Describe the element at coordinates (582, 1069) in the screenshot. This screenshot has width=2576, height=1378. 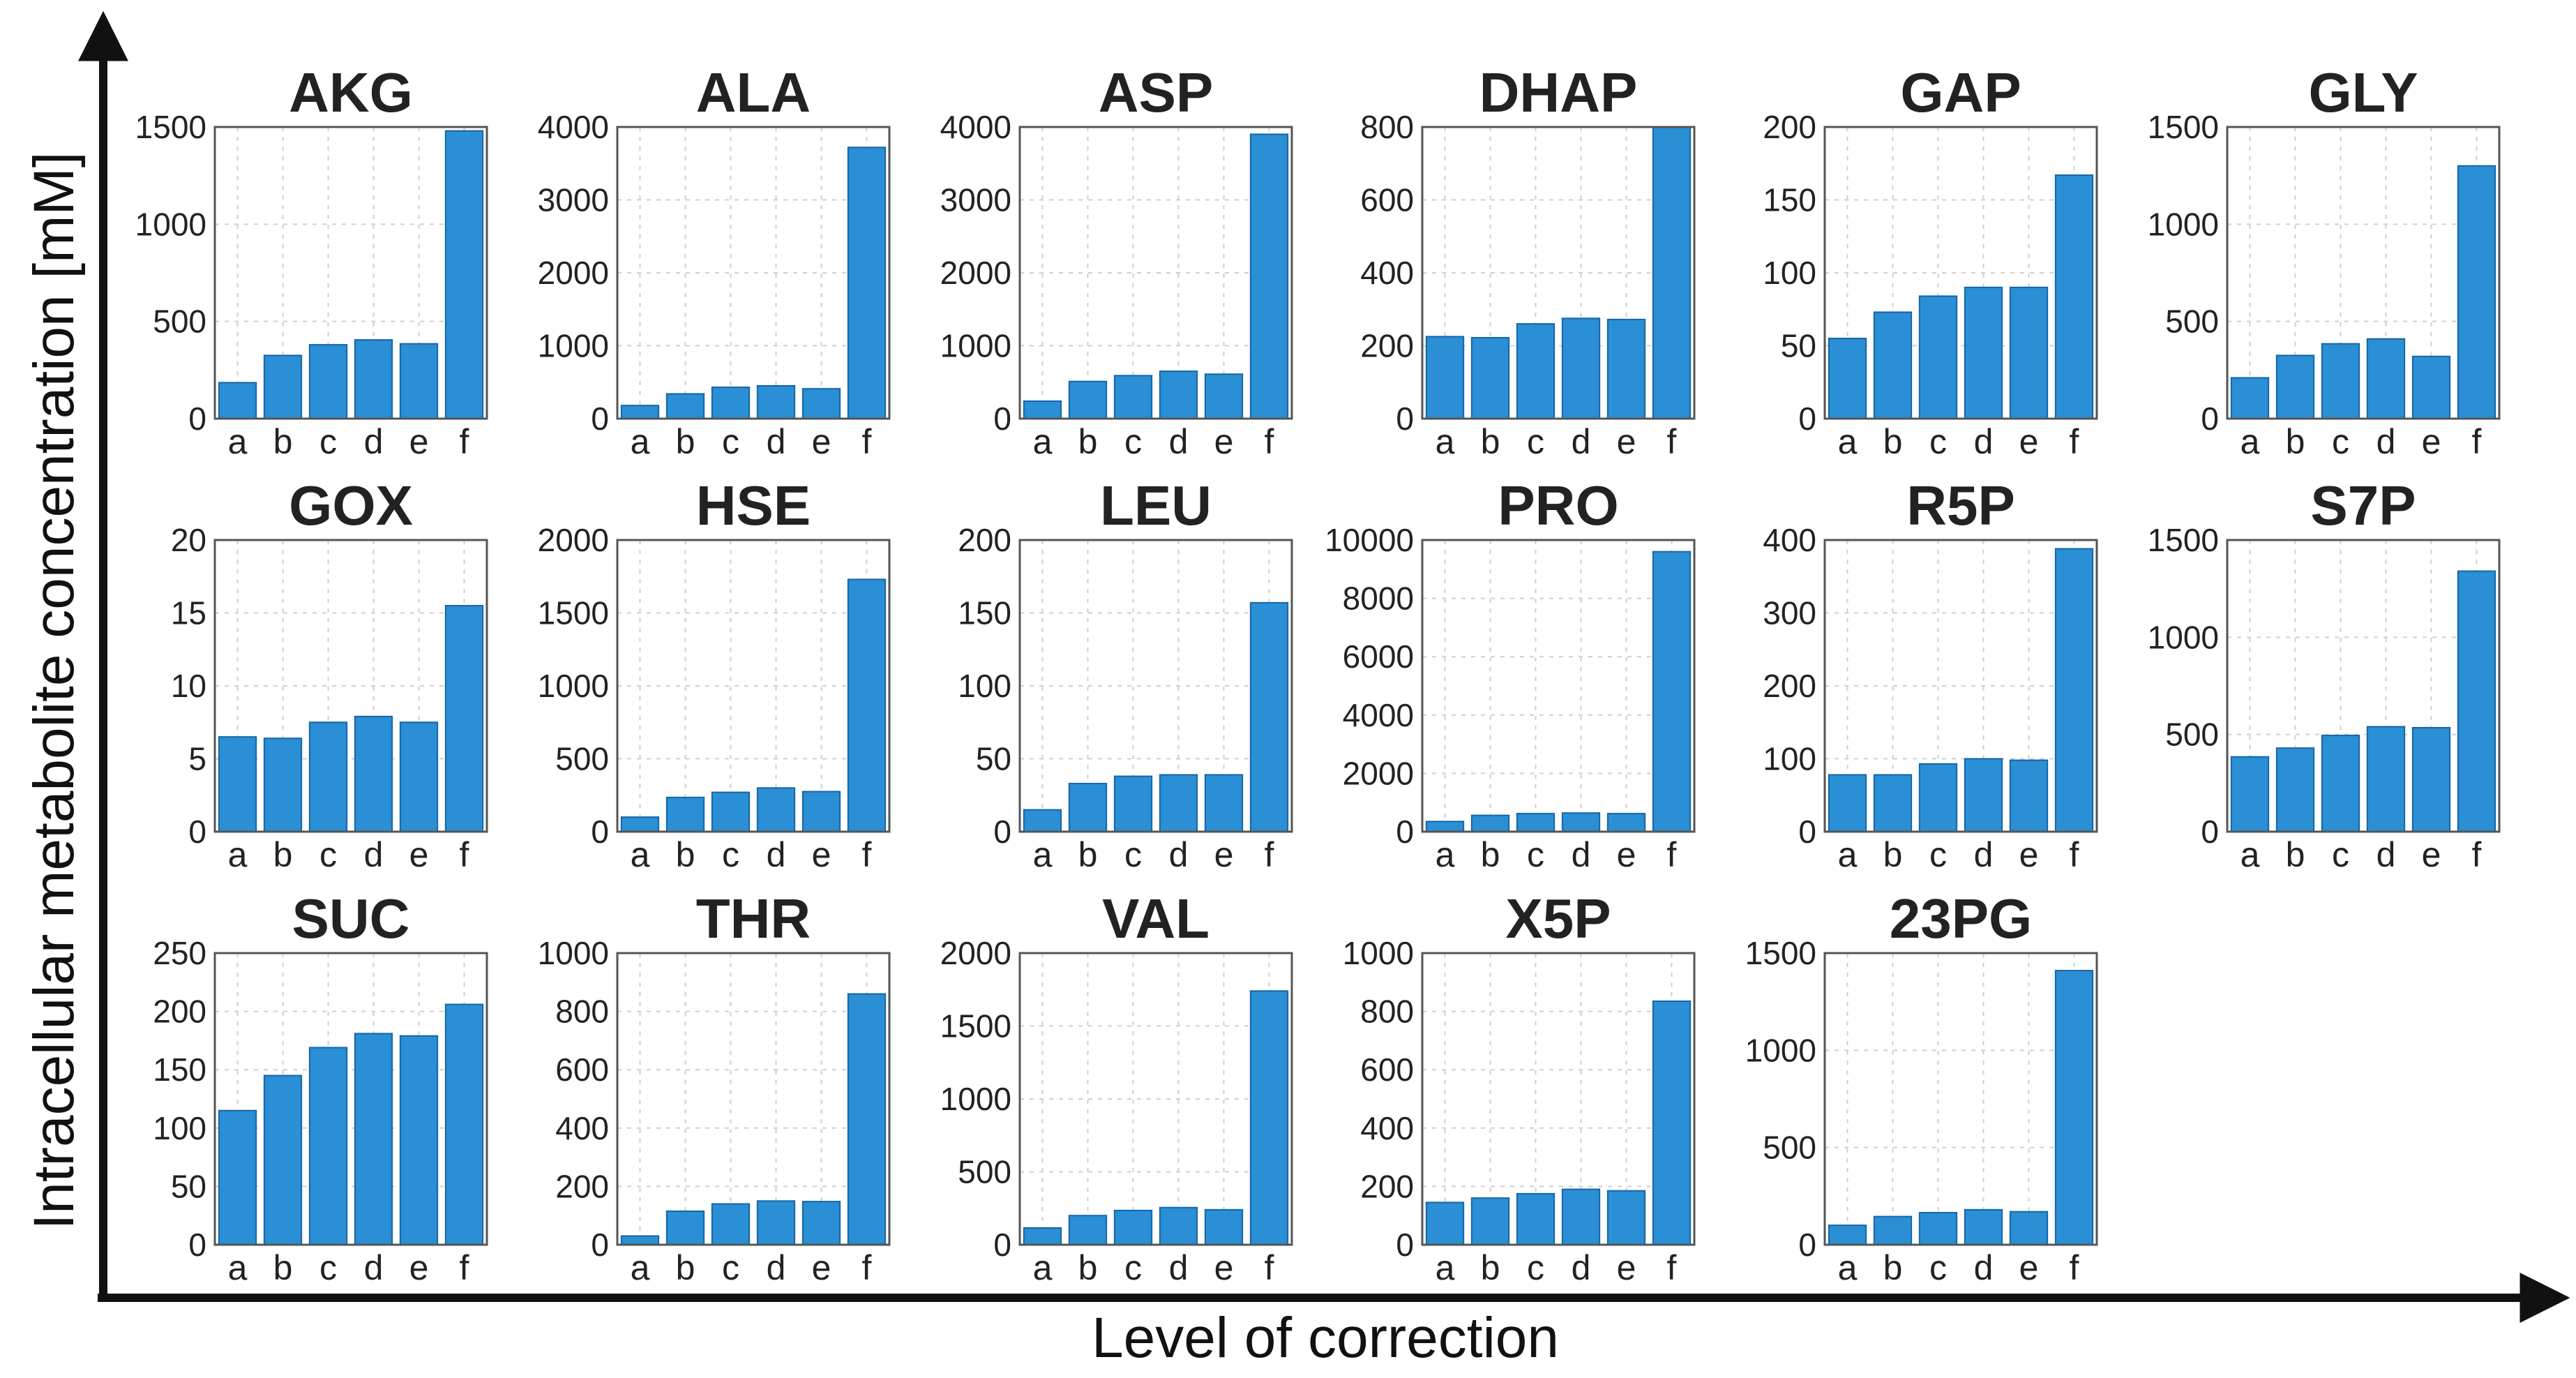
I see `y-tick-label: 600` at that location.